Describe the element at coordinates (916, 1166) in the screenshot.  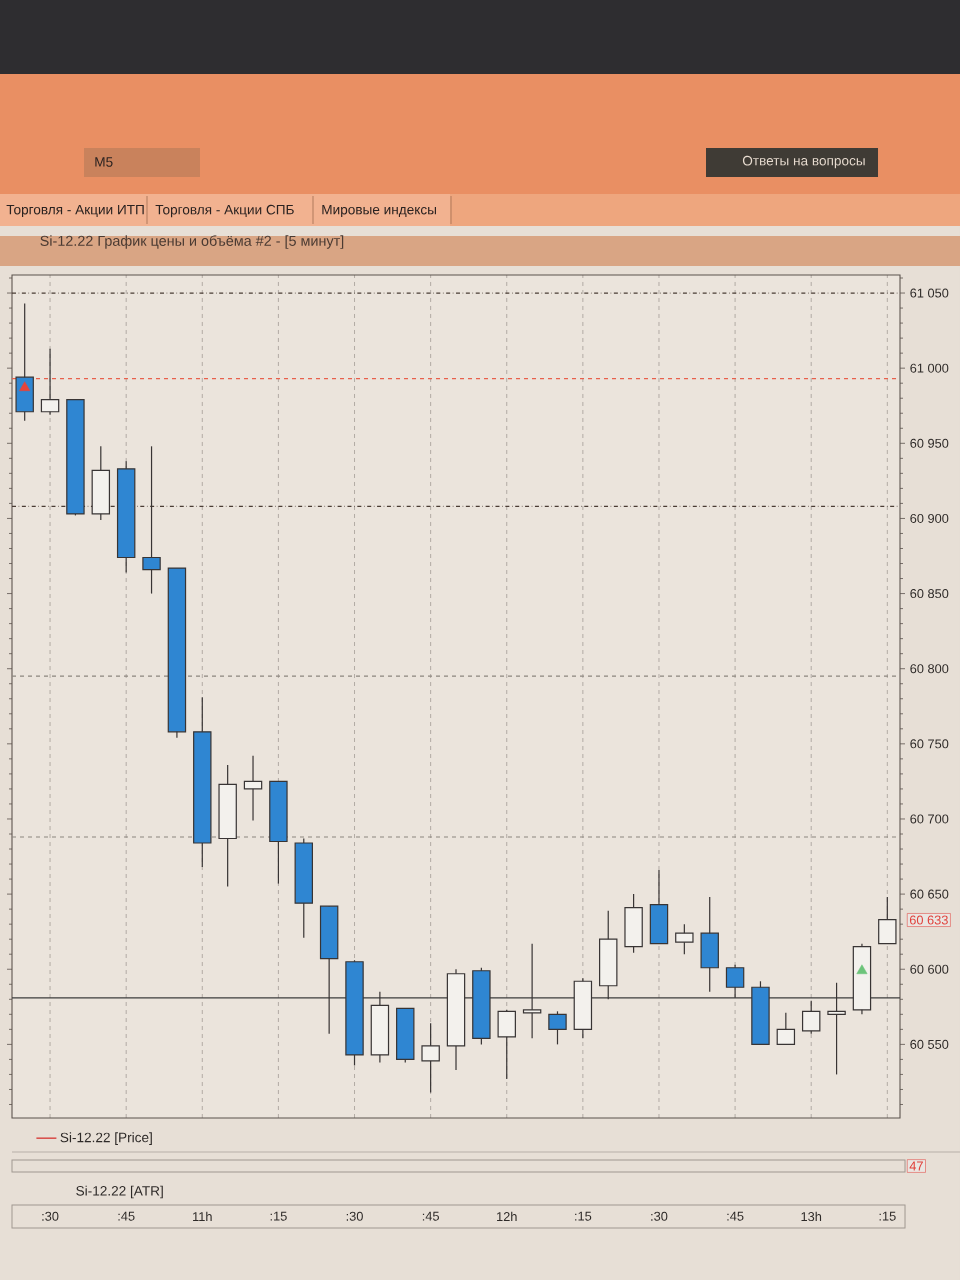
I see `text: 47` at that location.